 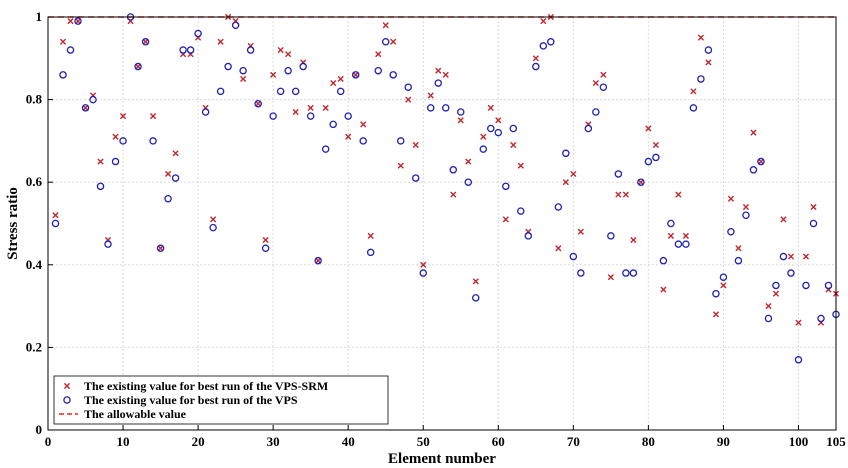 I want to click on x-tick-label: 20, so click(x=198, y=441).